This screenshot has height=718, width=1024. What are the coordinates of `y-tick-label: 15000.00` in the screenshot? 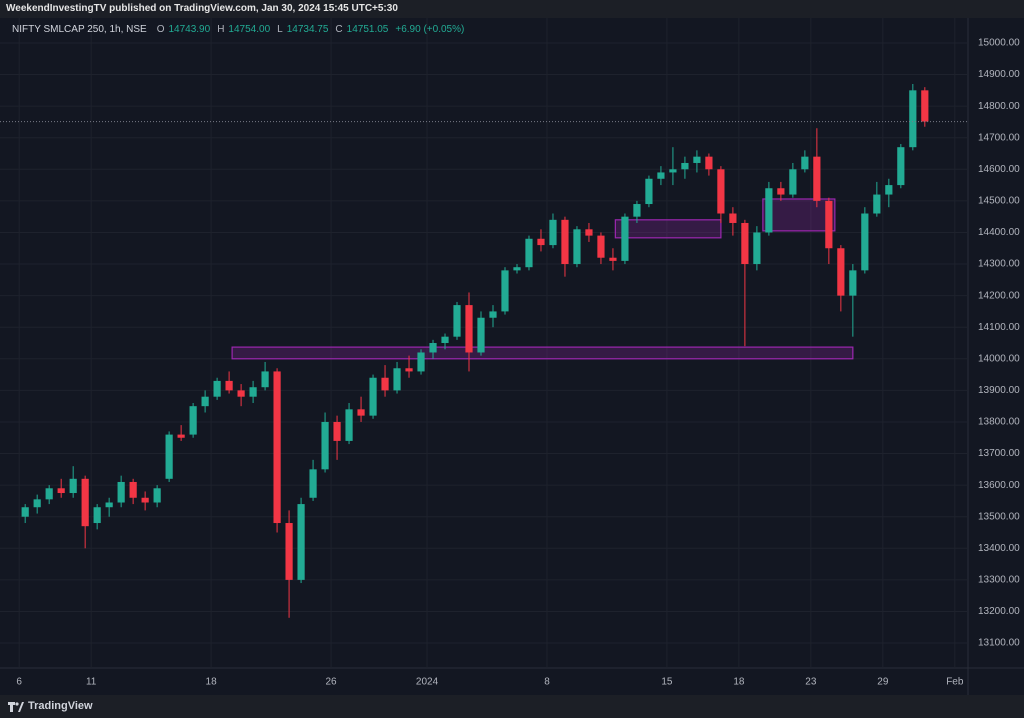 It's located at (999, 43).